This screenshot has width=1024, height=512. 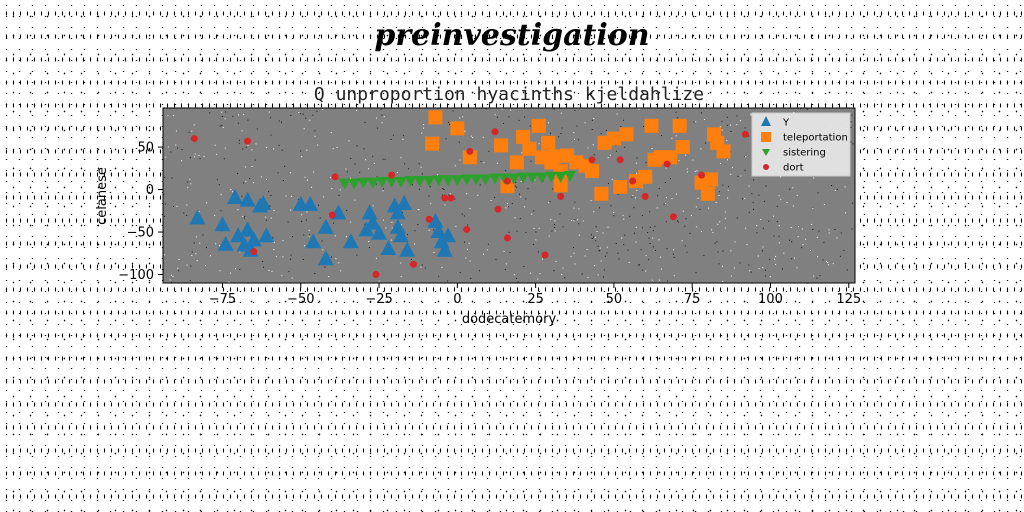 What do you see at coordinates (770, 299) in the screenshot?
I see `x-tick-label: 100` at bounding box center [770, 299].